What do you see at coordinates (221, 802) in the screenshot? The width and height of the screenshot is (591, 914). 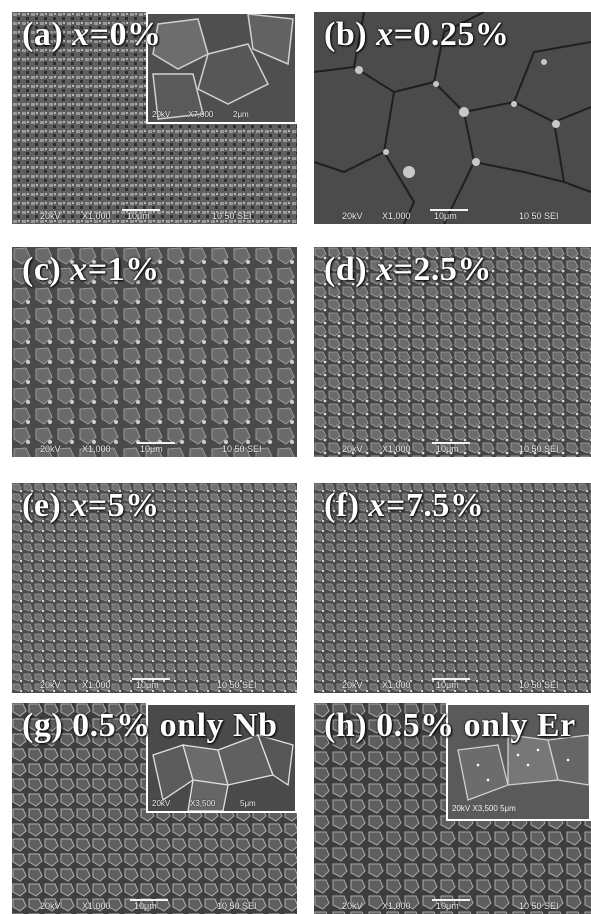 I see `inset-scalebar-g: 20kV X3,500 5μm` at bounding box center [221, 802].